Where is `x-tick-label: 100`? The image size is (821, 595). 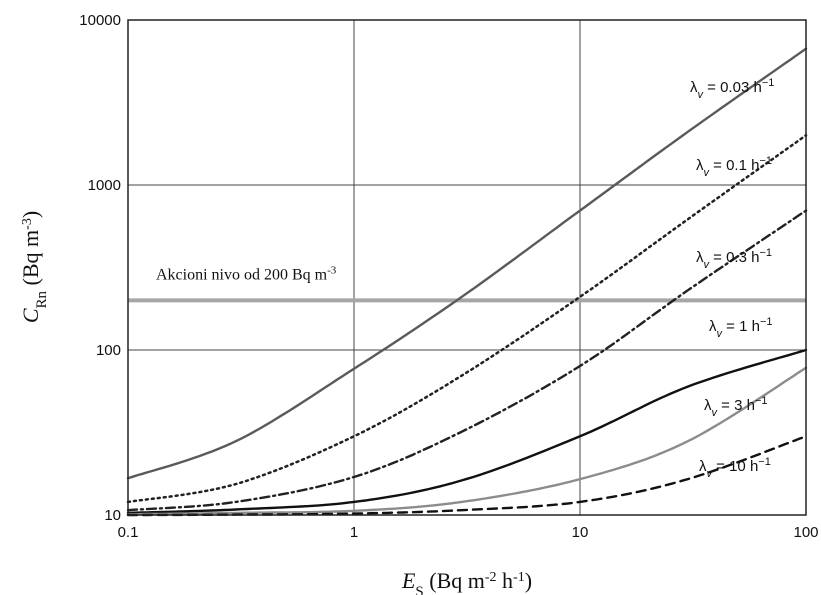
x-tick-label: 100 is located at coordinates (805, 532).